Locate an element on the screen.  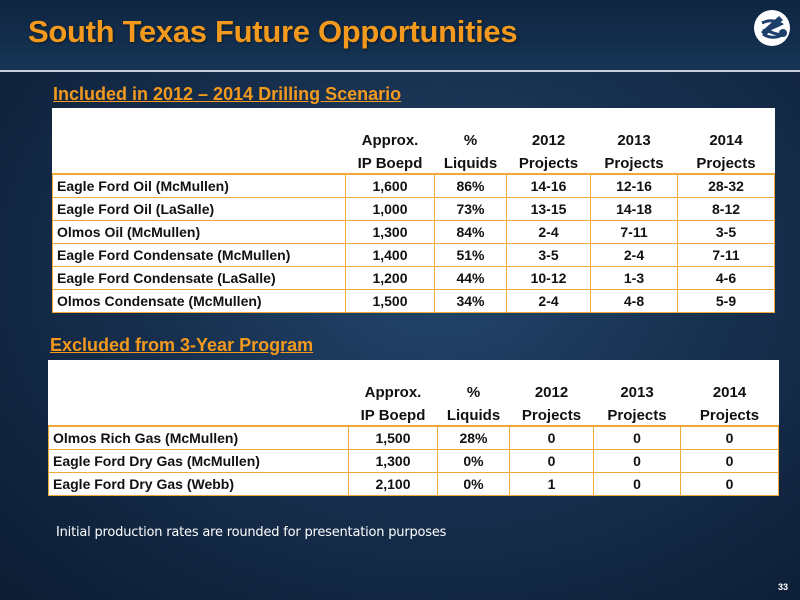
table-cell-liquids: 0% is located at coordinates (473, 484).